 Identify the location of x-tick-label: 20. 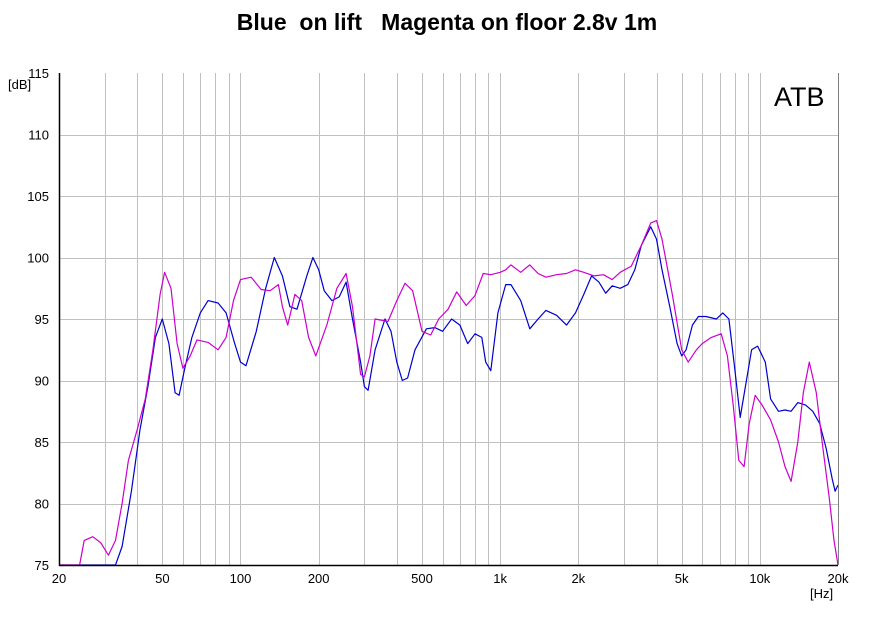
(59, 578).